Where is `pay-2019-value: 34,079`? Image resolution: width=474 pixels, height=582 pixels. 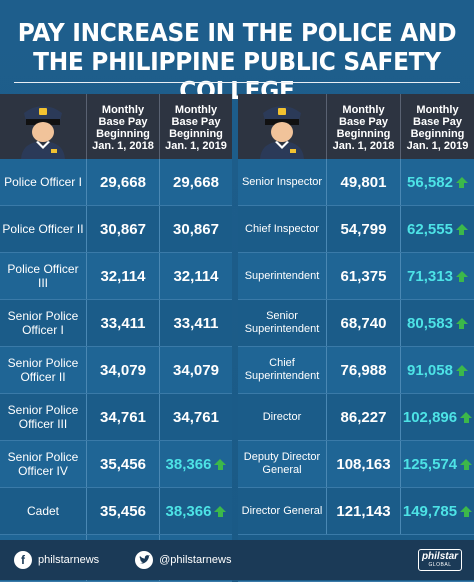 pay-2019-value: 34,079 is located at coordinates (196, 370).